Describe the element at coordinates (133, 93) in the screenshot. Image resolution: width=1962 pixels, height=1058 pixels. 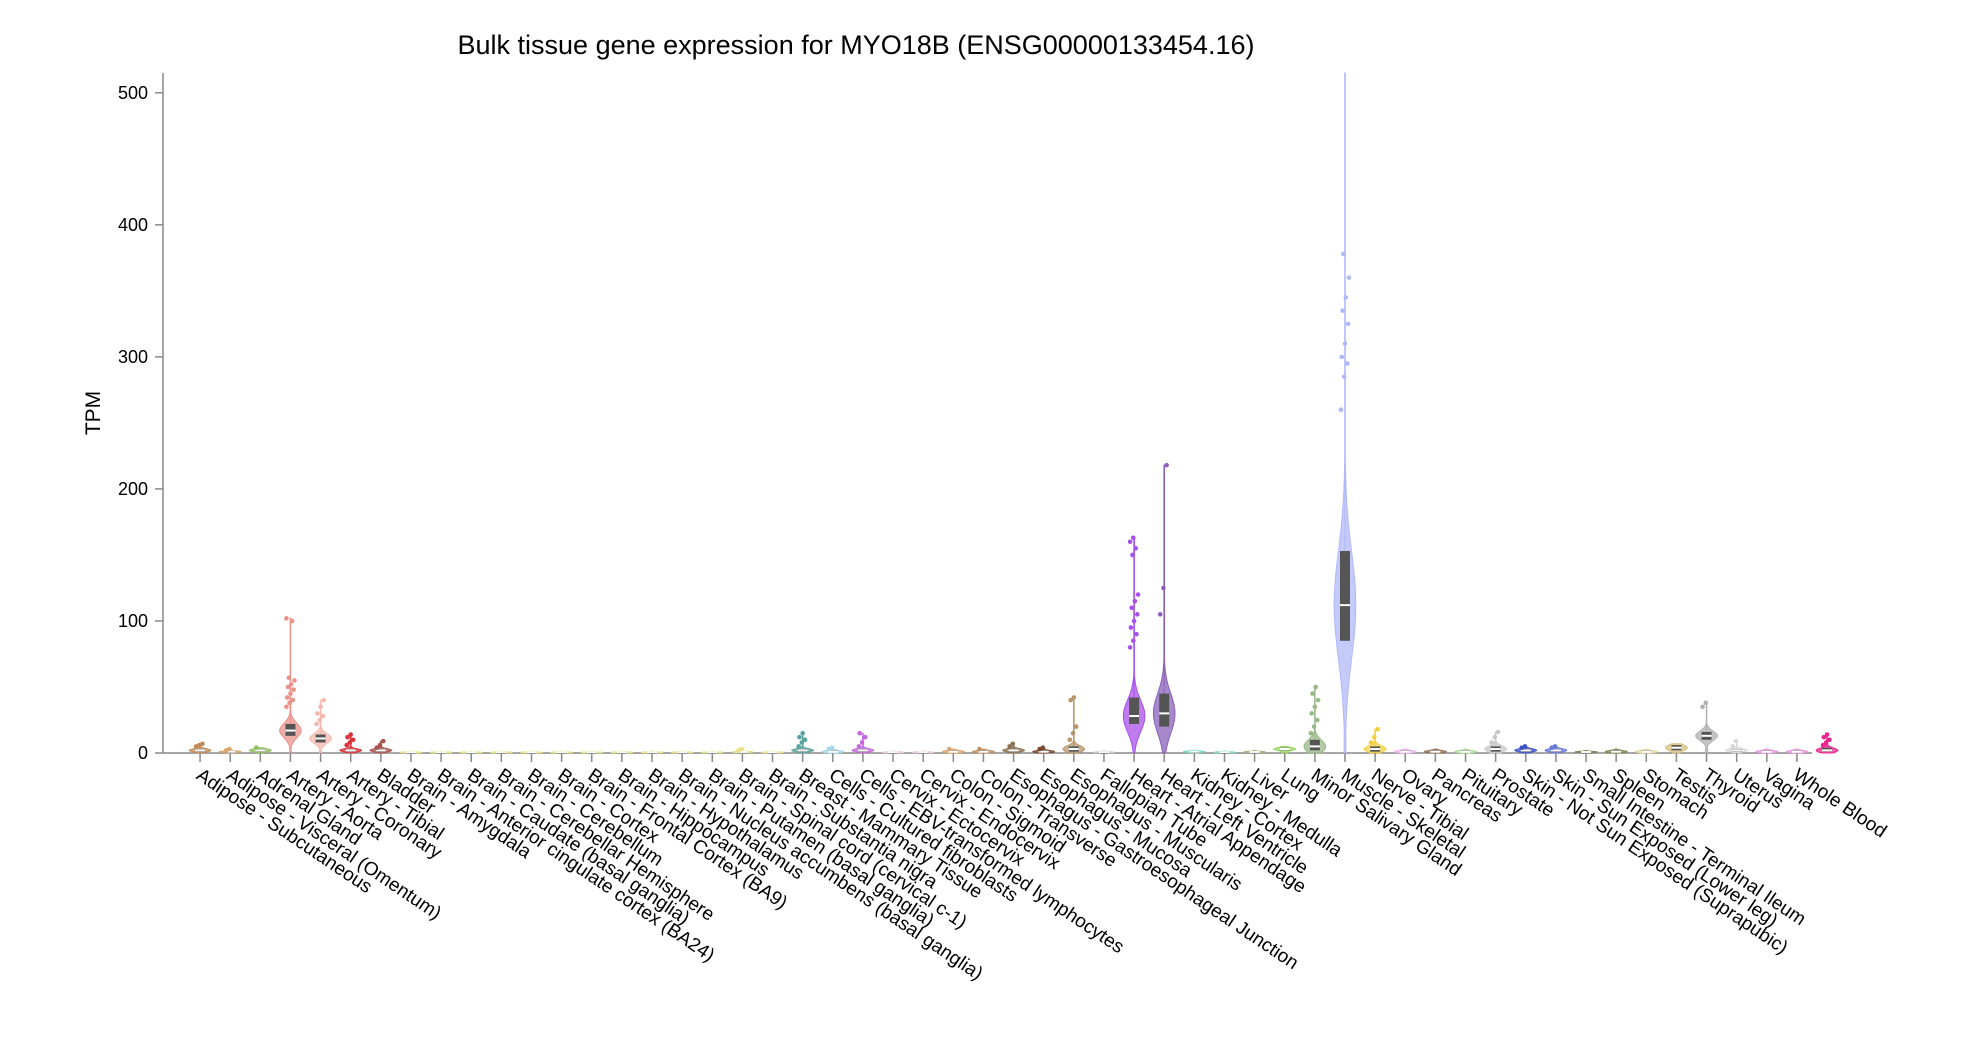
I see `y-tick-label: 500` at that location.